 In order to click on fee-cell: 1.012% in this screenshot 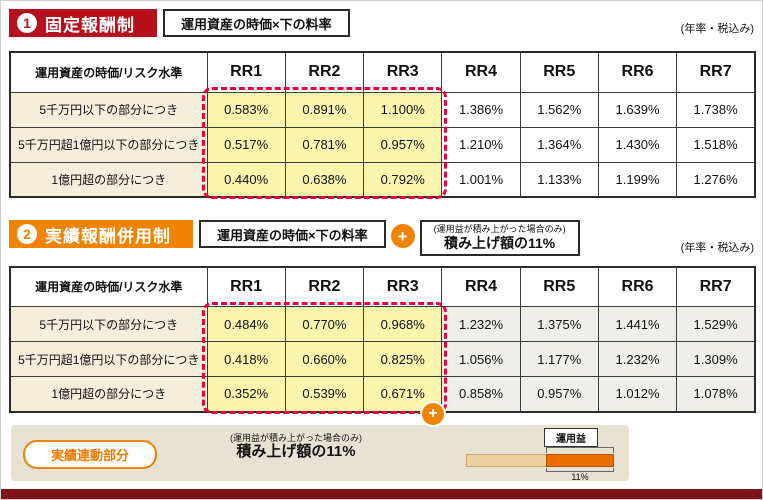, I will do `click(637, 394)`.